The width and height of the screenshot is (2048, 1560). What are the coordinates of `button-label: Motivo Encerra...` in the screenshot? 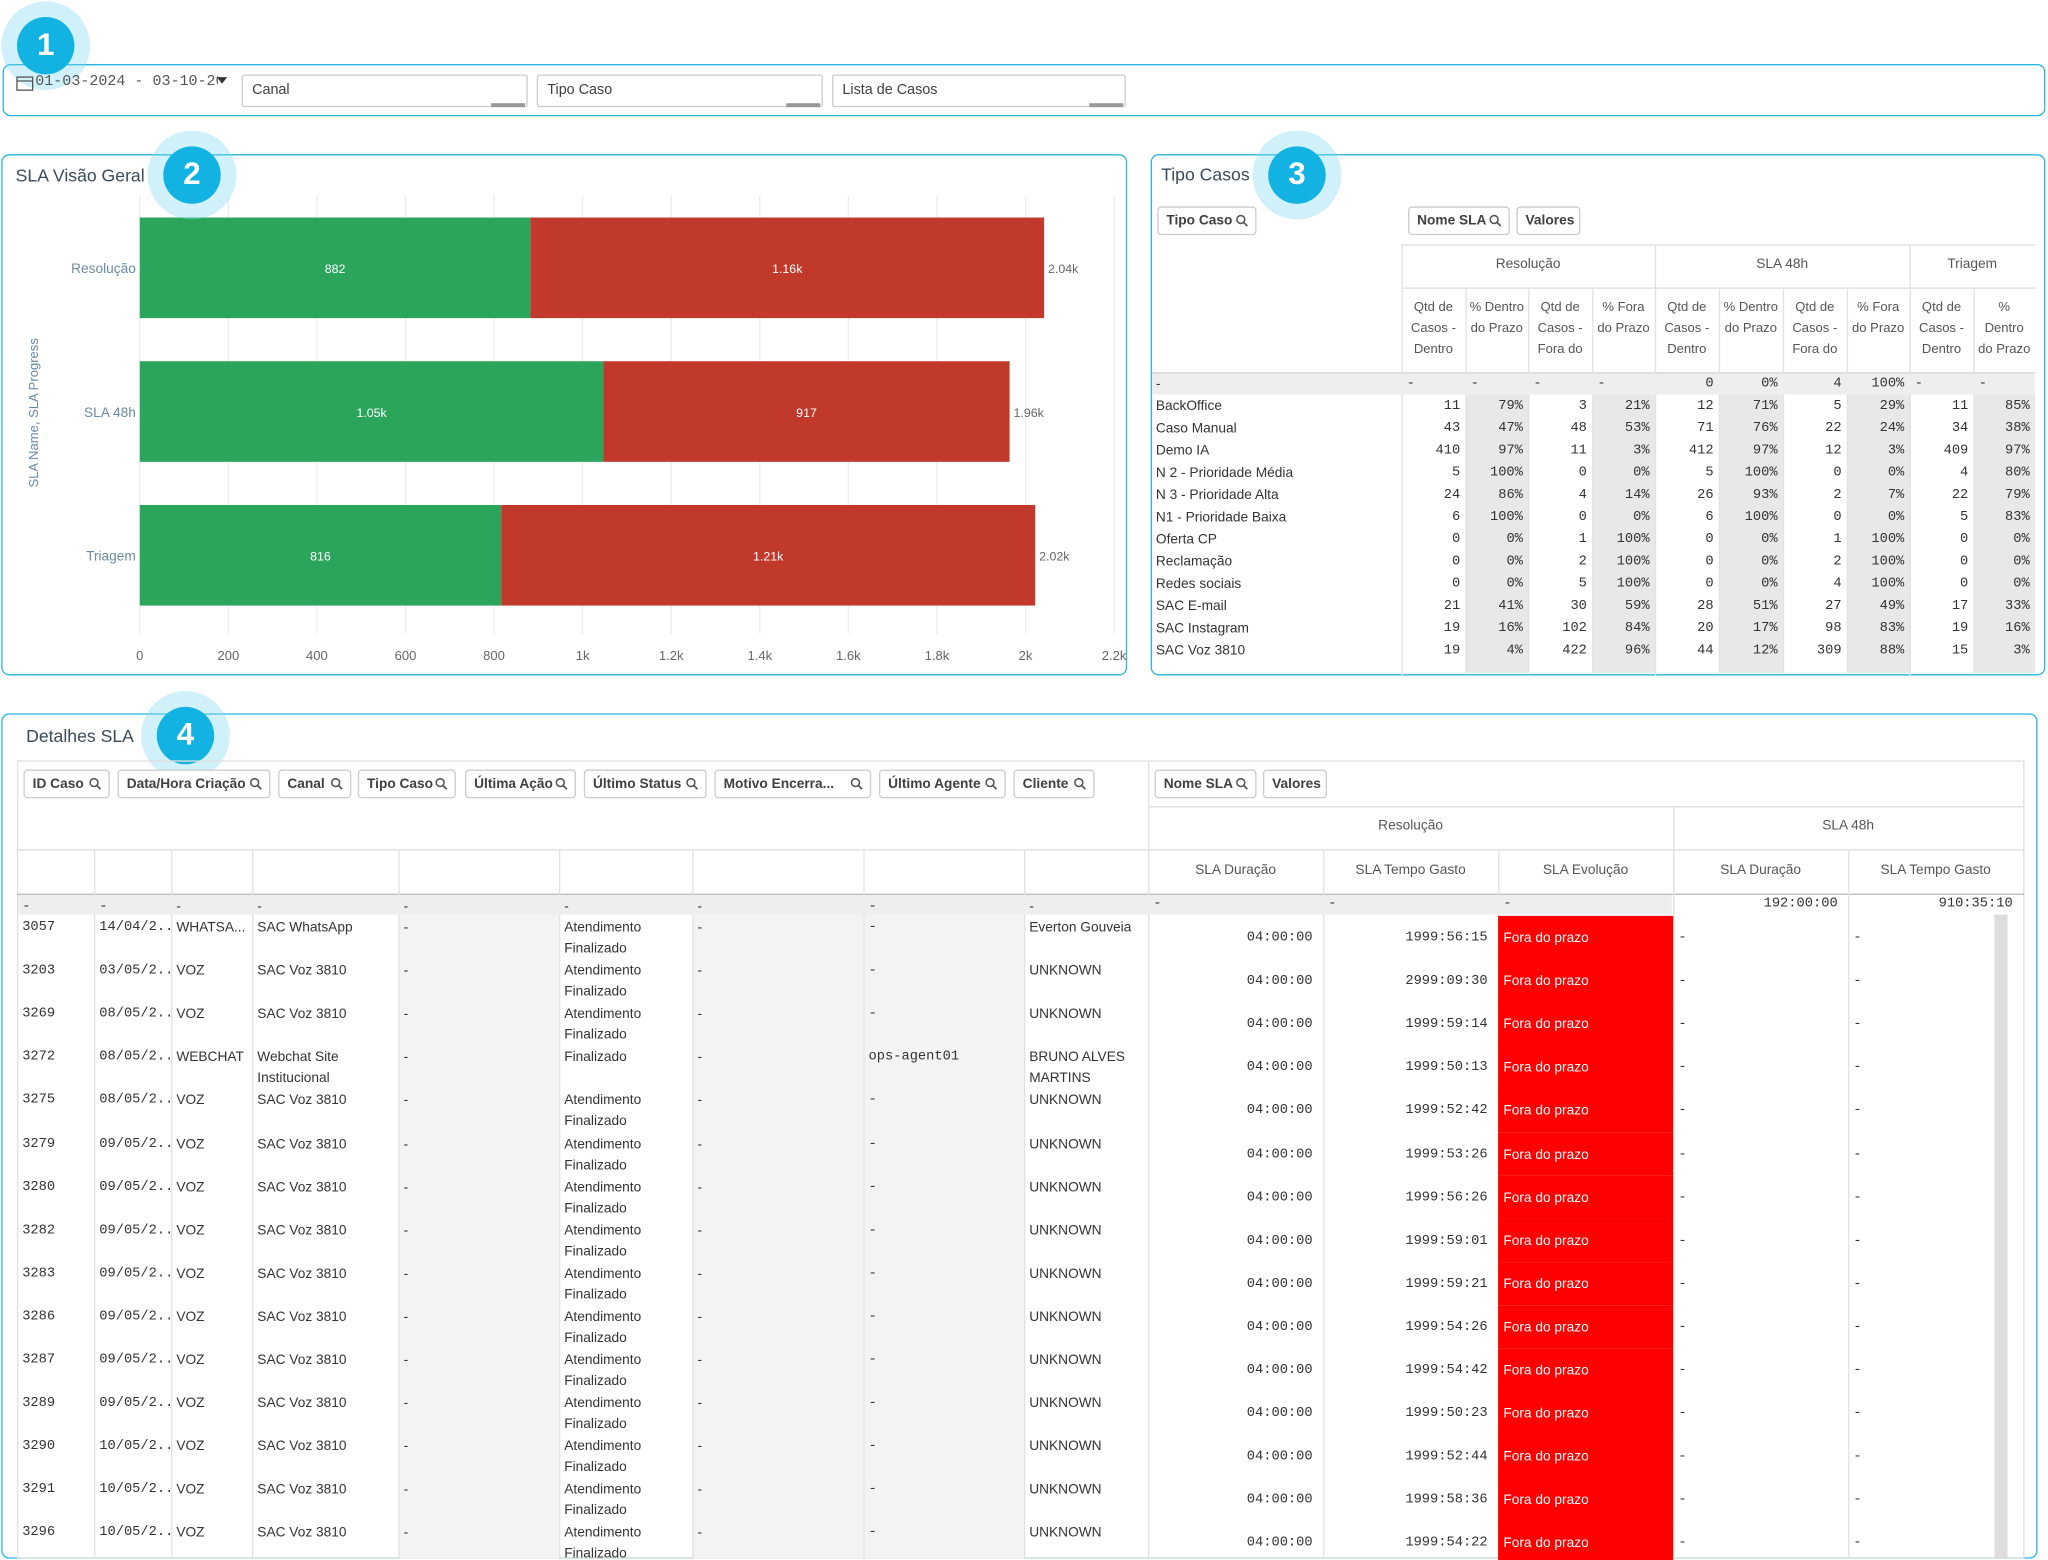 It's located at (779, 784).